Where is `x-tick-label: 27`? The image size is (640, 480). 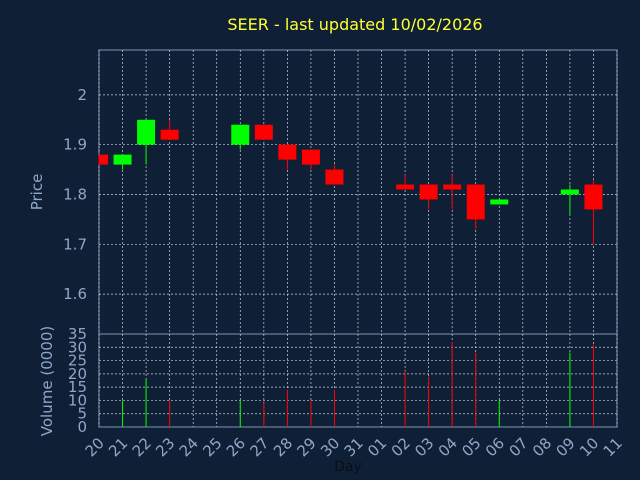
x-tick-label: 27 is located at coordinates (259, 447).